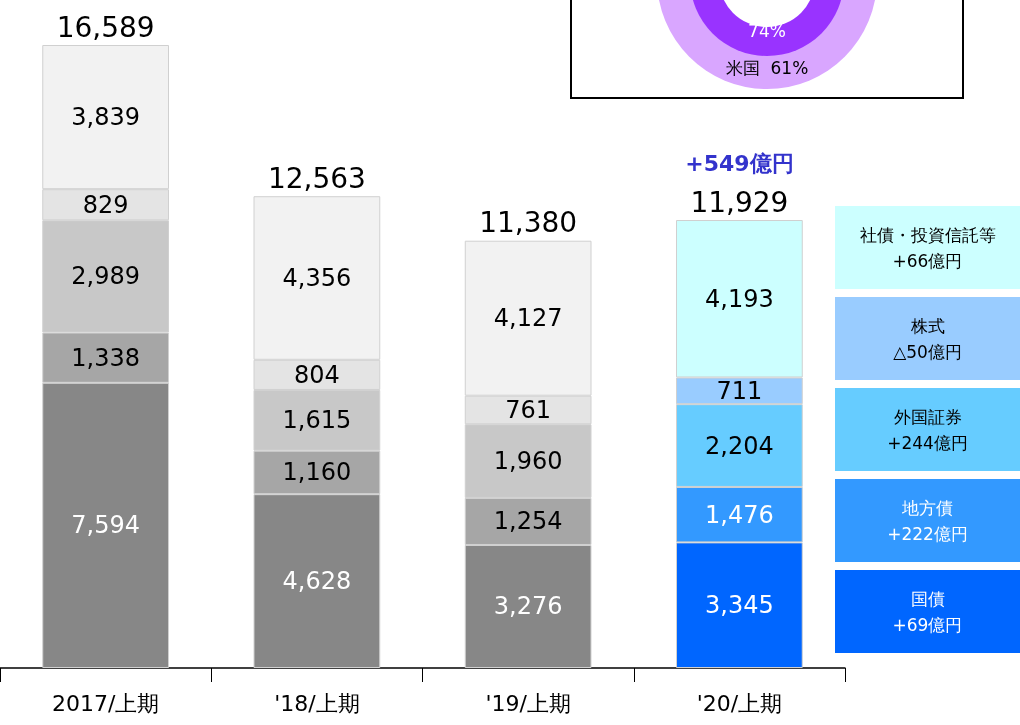 The image size is (1020, 725). What do you see at coordinates (927, 520) in the screenshot?
I see `legend-swatch: 地方債 +222億円` at bounding box center [927, 520].